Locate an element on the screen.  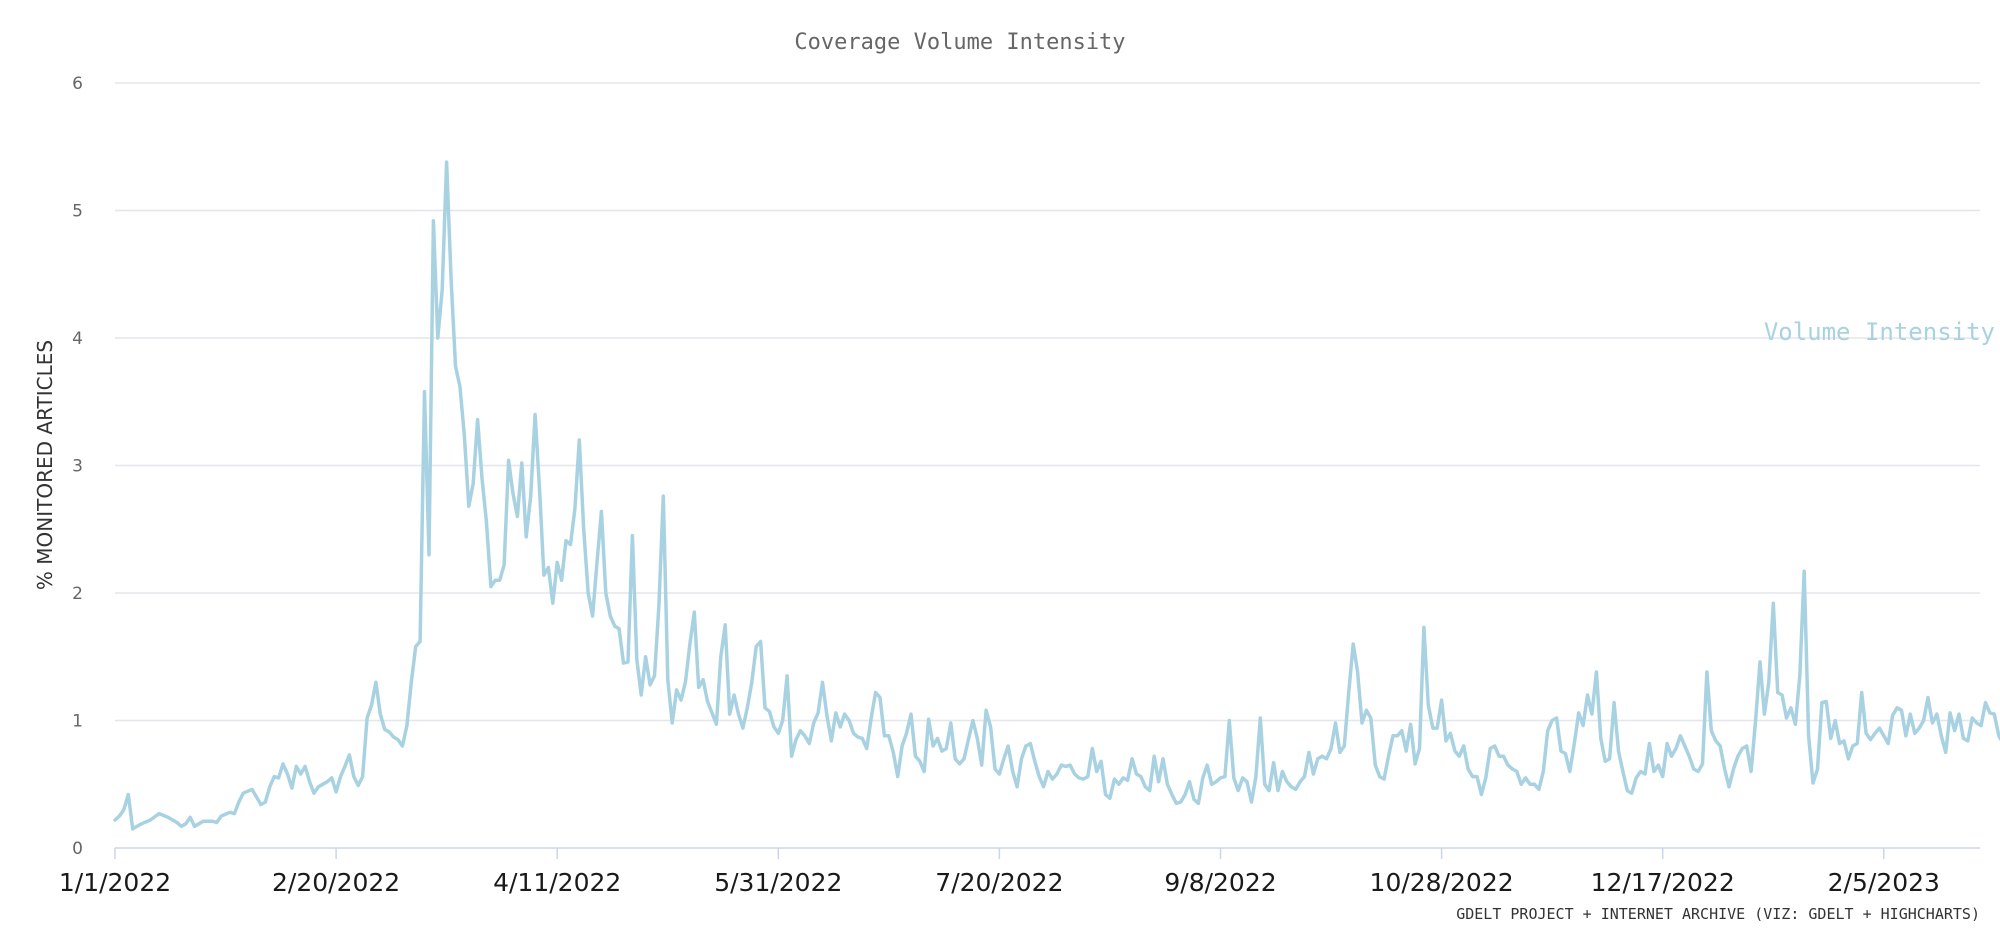
x-tick-label-3: 5/31/2022 is located at coordinates (778, 882).